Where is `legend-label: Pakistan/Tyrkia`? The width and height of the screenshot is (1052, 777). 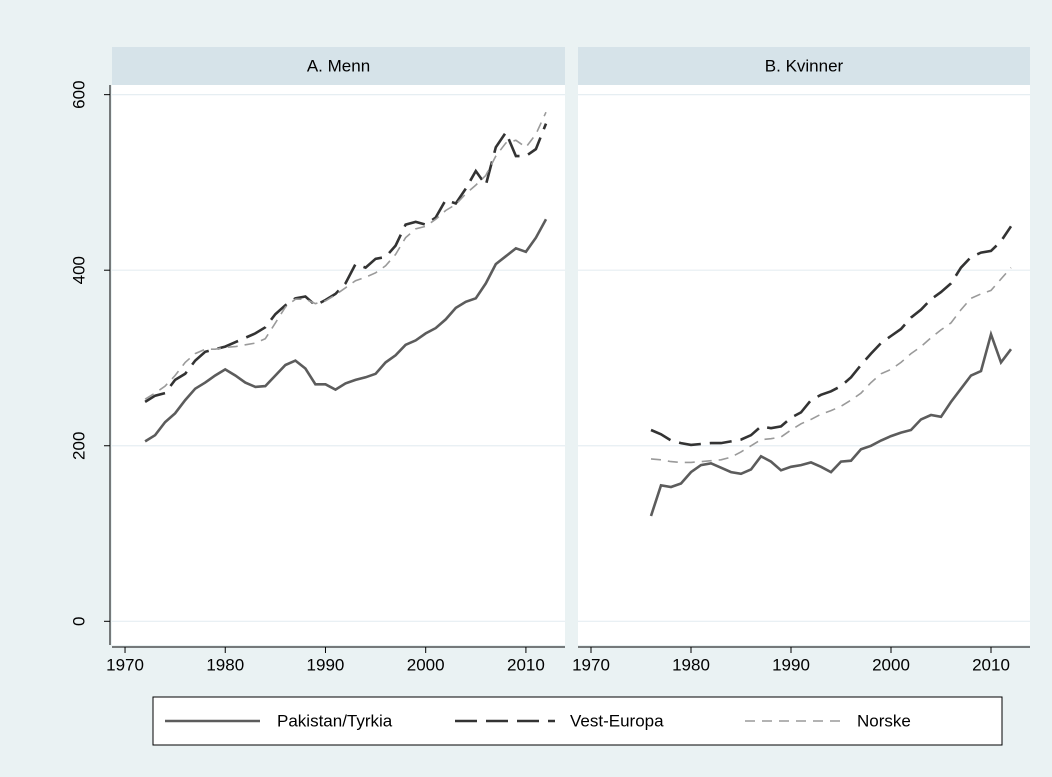
legend-label: Pakistan/Tyrkia is located at coordinates (335, 720).